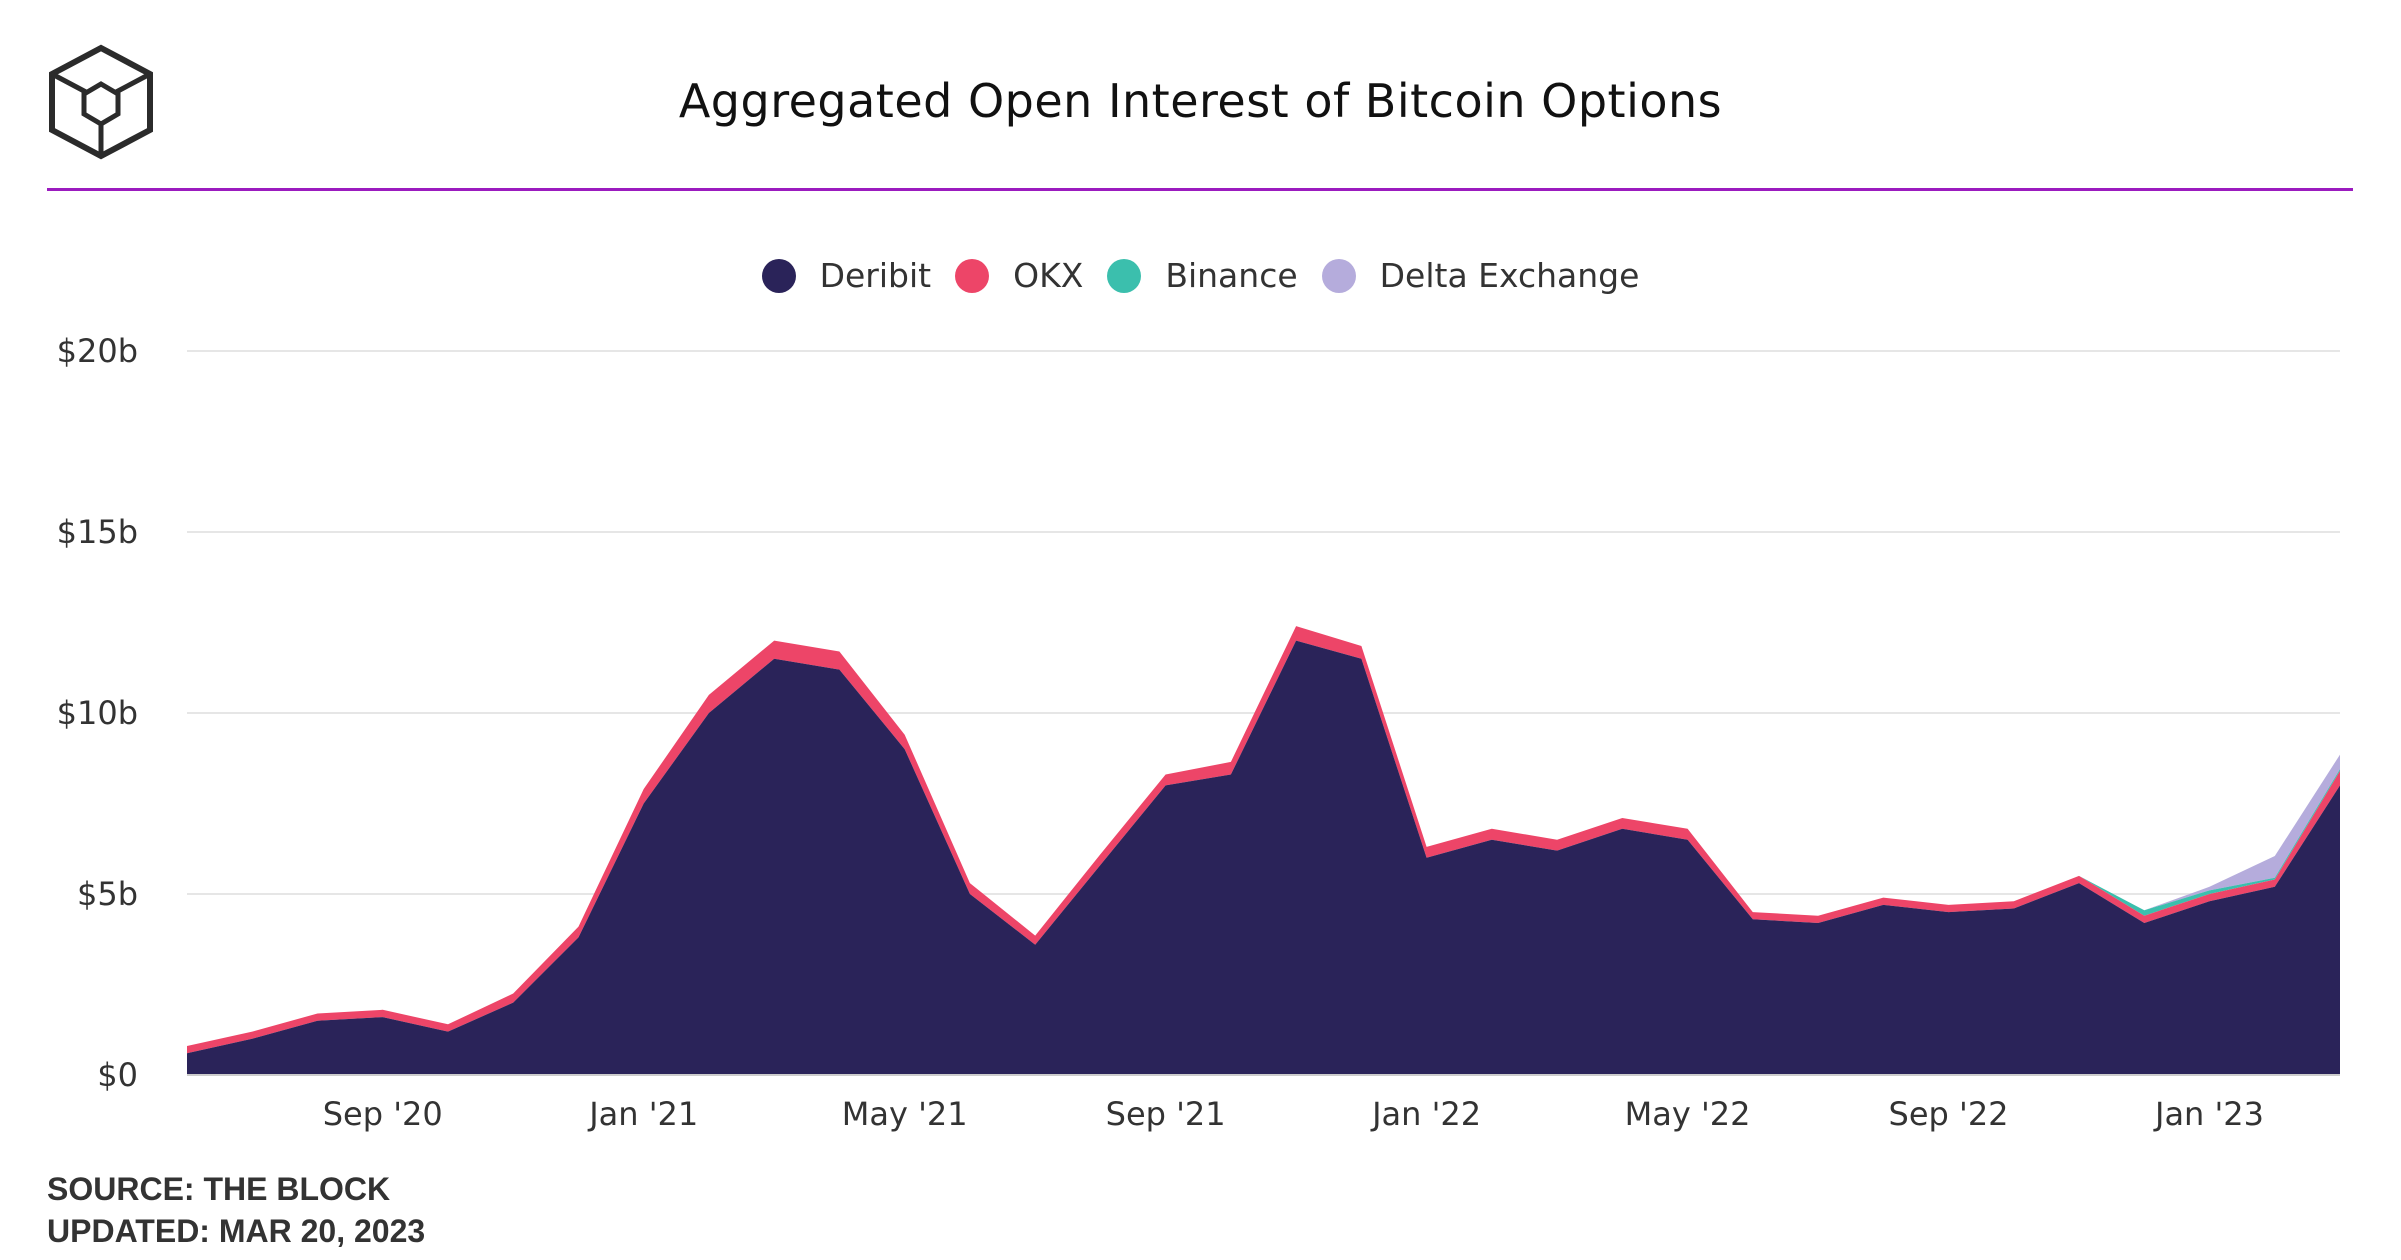 The image size is (2401, 1260). Describe the element at coordinates (2208, 1114) in the screenshot. I see `x-tick-label: Jan '23` at that location.